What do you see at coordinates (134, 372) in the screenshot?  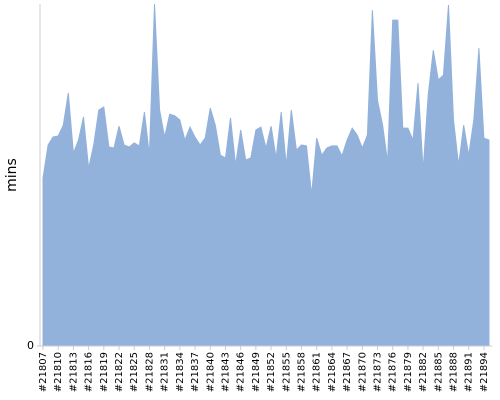 I see `x-tick-label: #21825` at bounding box center [134, 372].